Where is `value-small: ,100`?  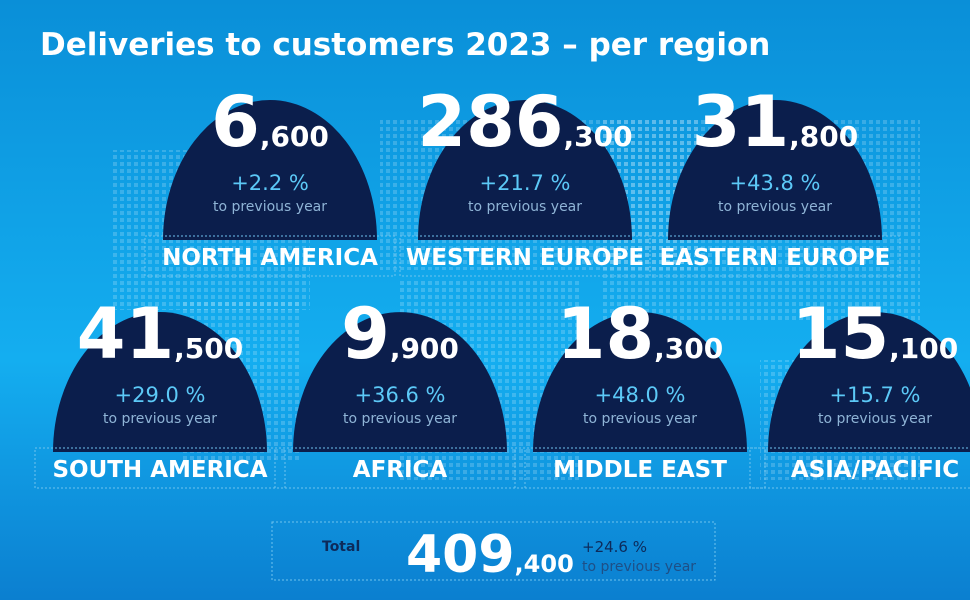 value-small: ,100 is located at coordinates (923, 348).